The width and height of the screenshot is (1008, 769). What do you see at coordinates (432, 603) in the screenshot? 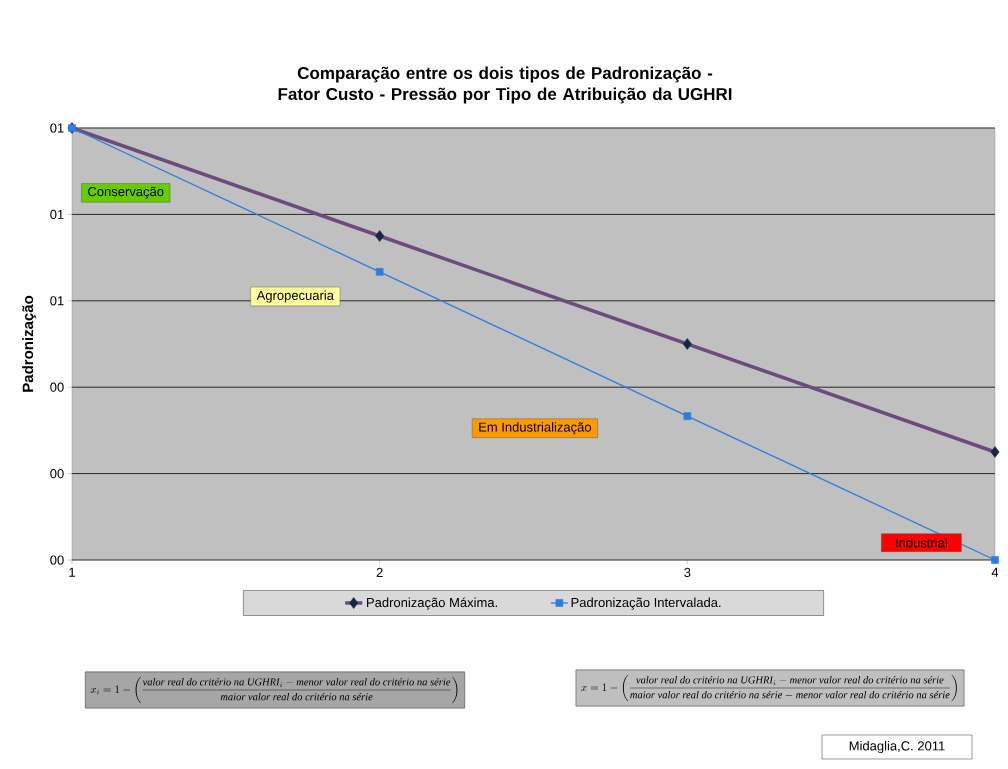
I see `legend-label: Padronização Máxima.` at bounding box center [432, 603].